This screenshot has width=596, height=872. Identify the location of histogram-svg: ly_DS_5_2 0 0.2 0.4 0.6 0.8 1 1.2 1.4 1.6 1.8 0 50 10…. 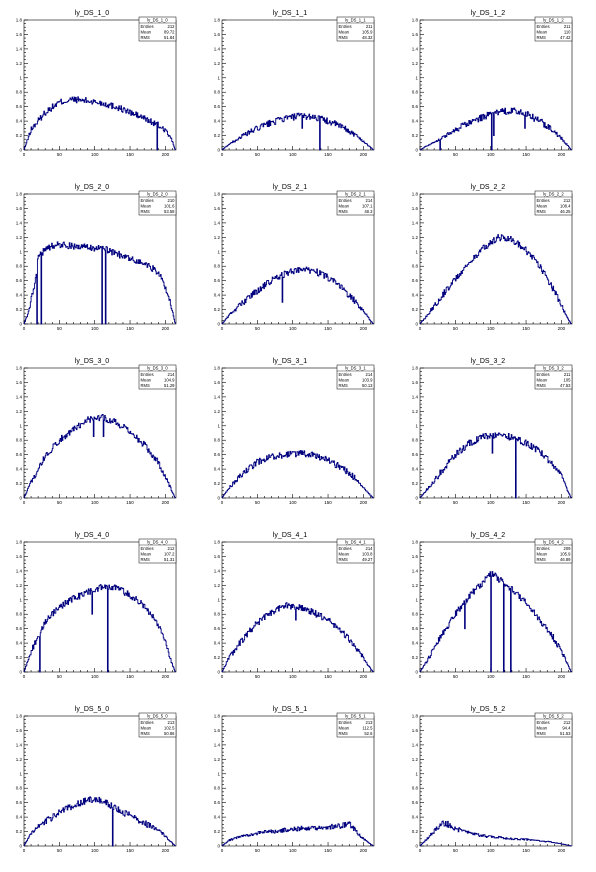
(492, 779).